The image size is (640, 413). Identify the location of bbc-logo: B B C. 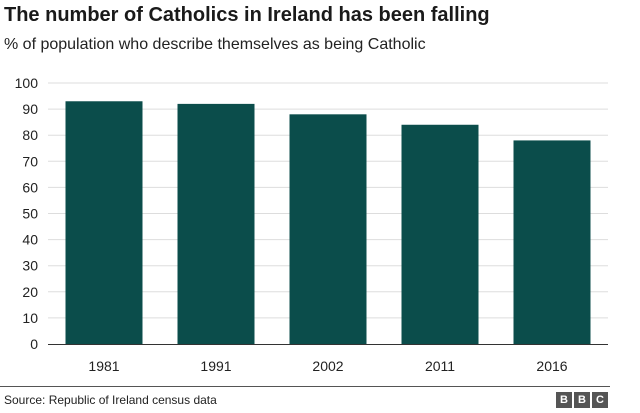
(582, 400).